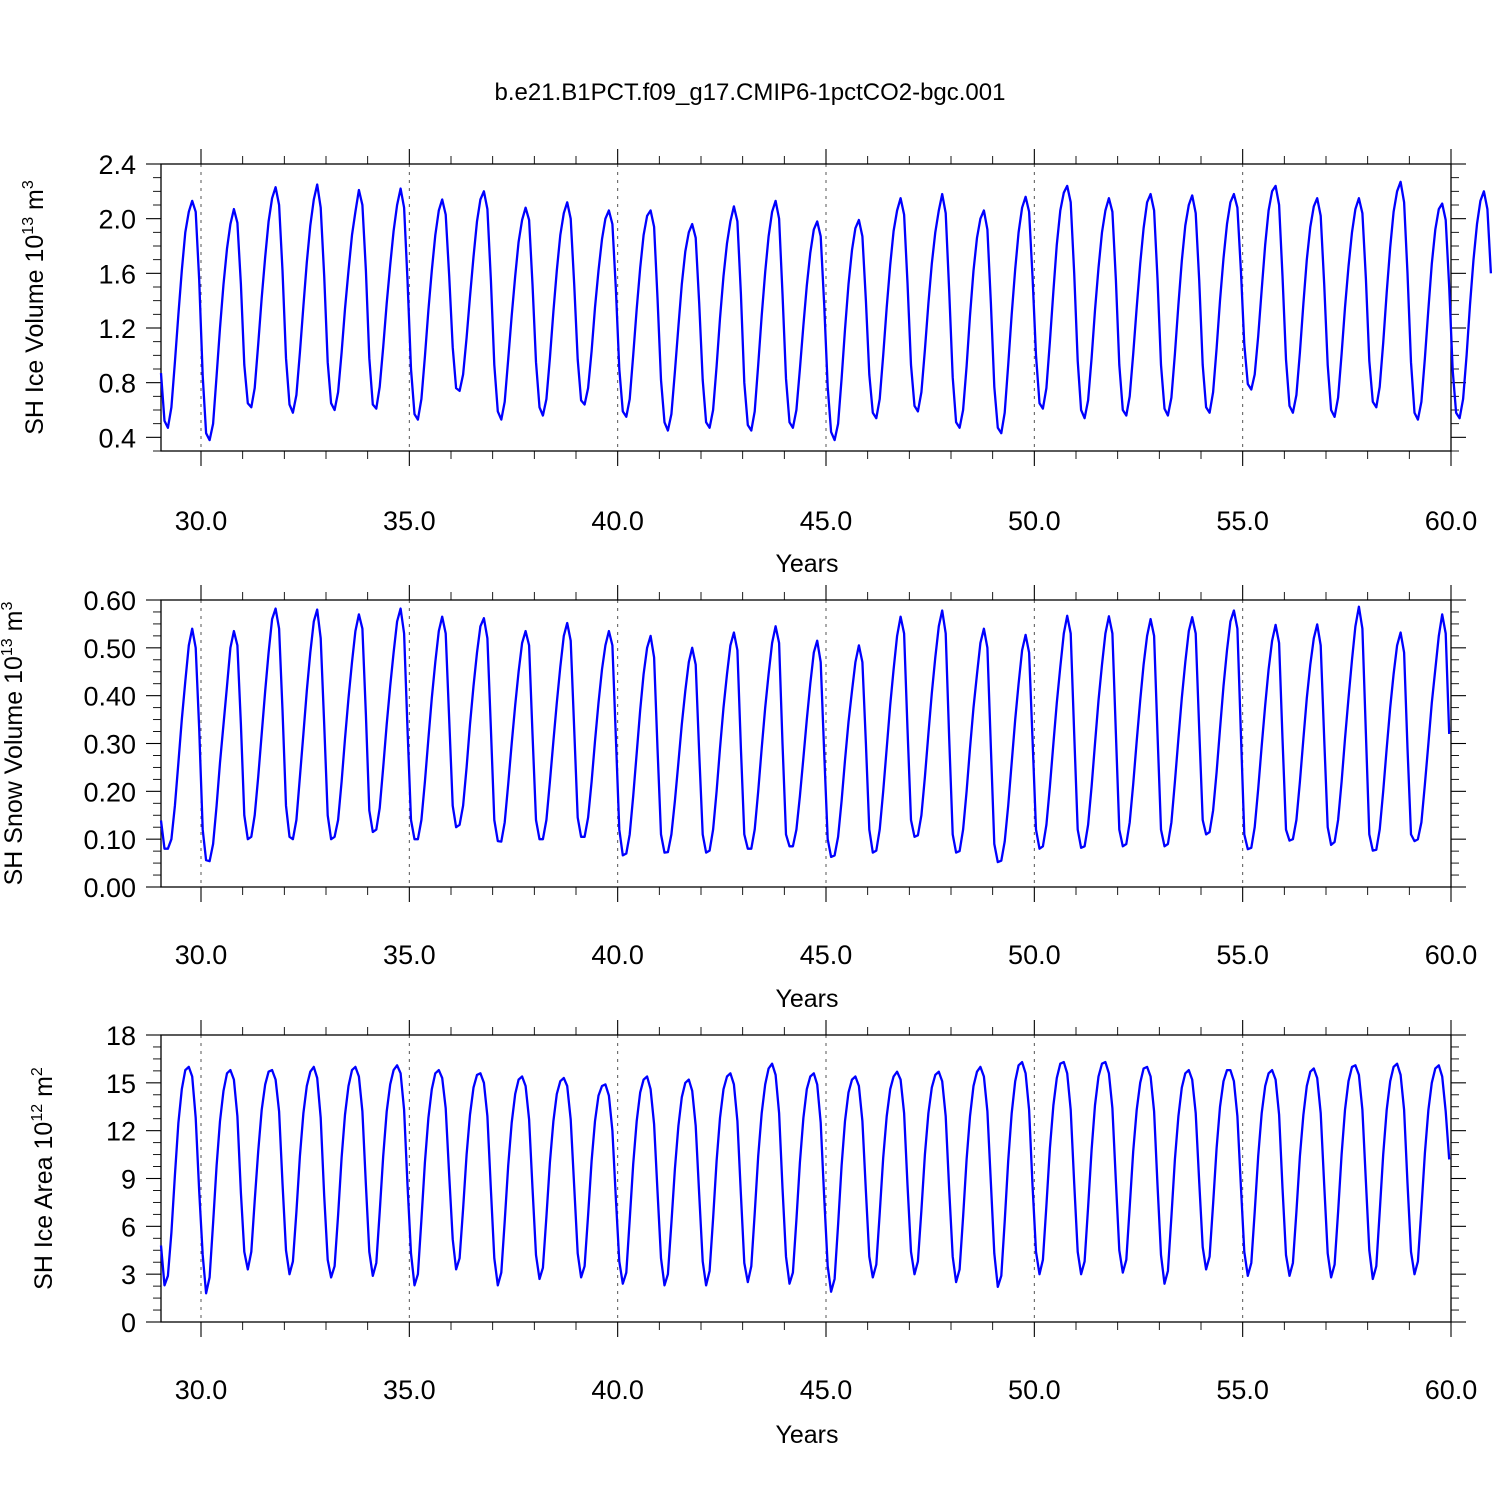 This screenshot has height=1500, width=1500. I want to click on y-tick-label: 0.4, so click(117, 438).